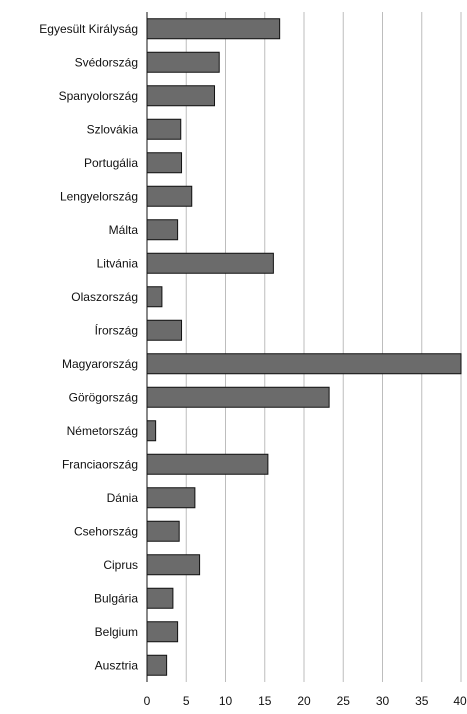  What do you see at coordinates (102, 431) in the screenshot?
I see `category-label: Németország` at bounding box center [102, 431].